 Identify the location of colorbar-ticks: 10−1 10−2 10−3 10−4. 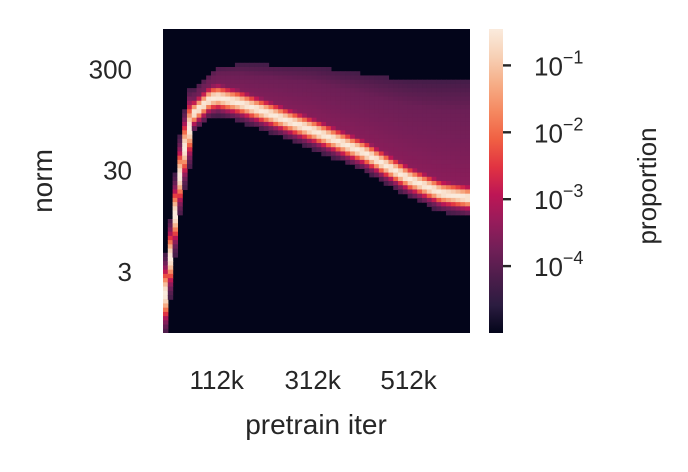
(543, 164).